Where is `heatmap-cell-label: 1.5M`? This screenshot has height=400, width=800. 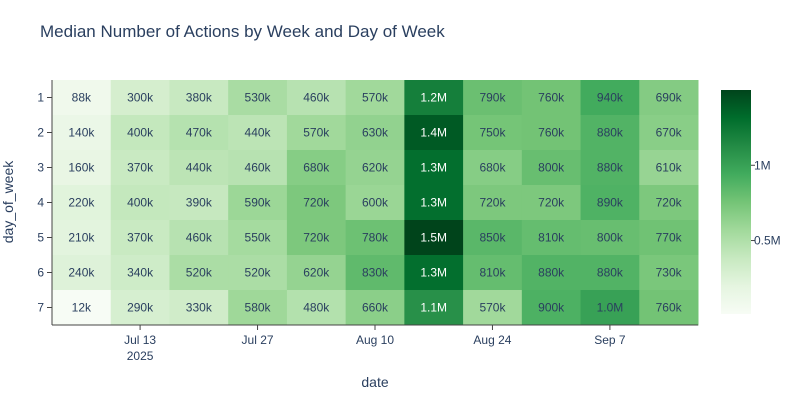 heatmap-cell-label: 1.5M is located at coordinates (433, 238).